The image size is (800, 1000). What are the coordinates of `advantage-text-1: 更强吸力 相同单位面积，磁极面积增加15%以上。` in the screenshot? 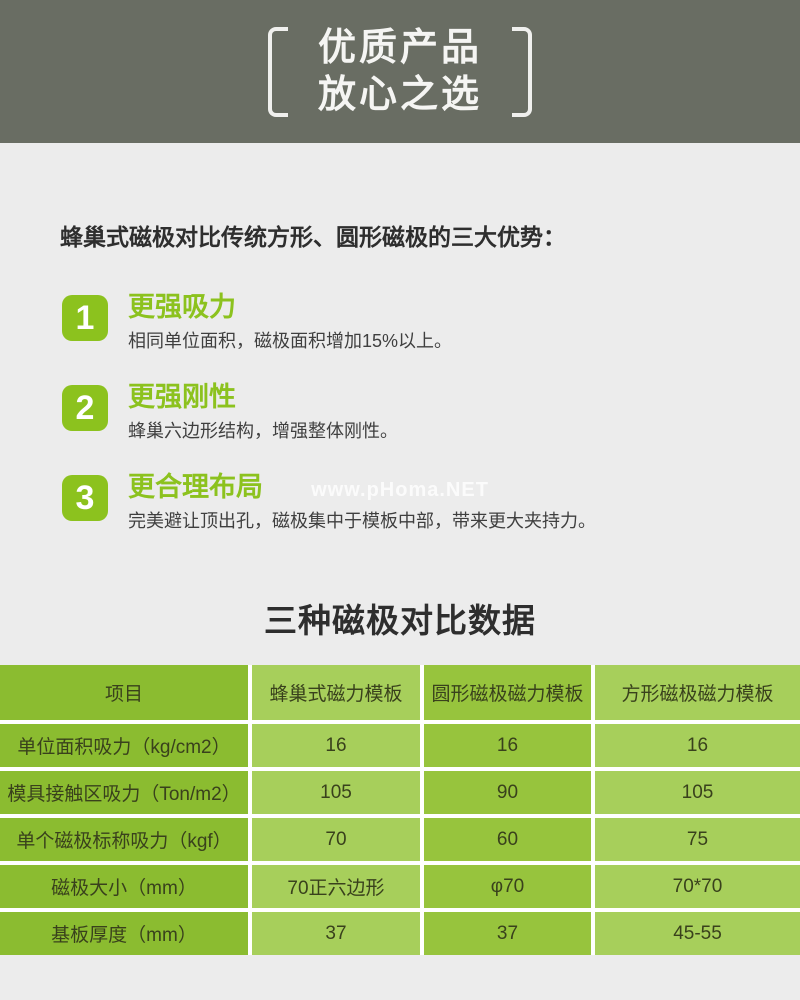 It's located at (290, 322).